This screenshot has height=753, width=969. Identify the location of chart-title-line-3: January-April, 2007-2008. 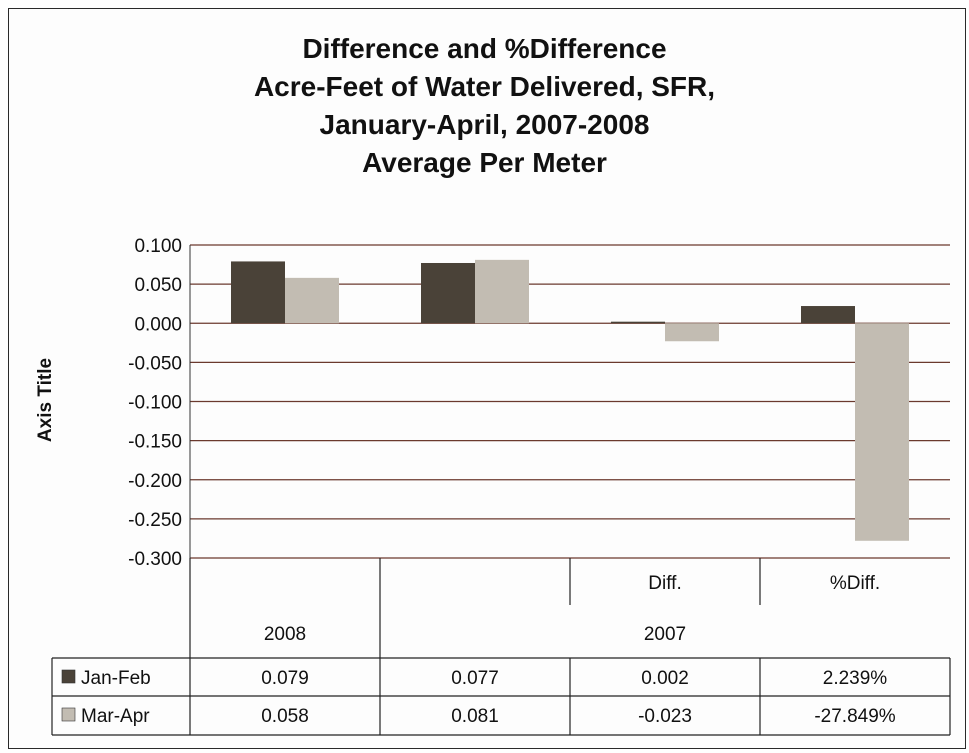
(484, 124).